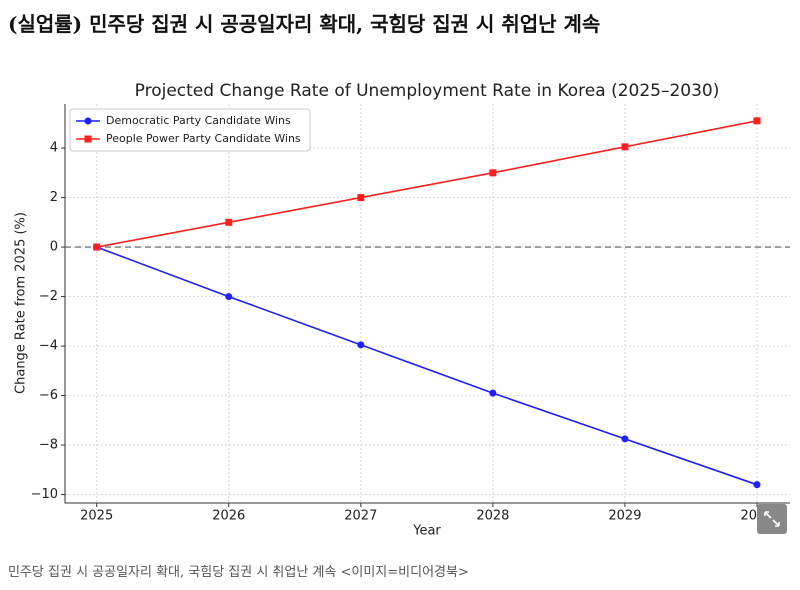 This screenshot has width=800, height=590. Describe the element at coordinates (203, 138) in the screenshot. I see `legend-label: People Power Party Candidate Wins` at that location.